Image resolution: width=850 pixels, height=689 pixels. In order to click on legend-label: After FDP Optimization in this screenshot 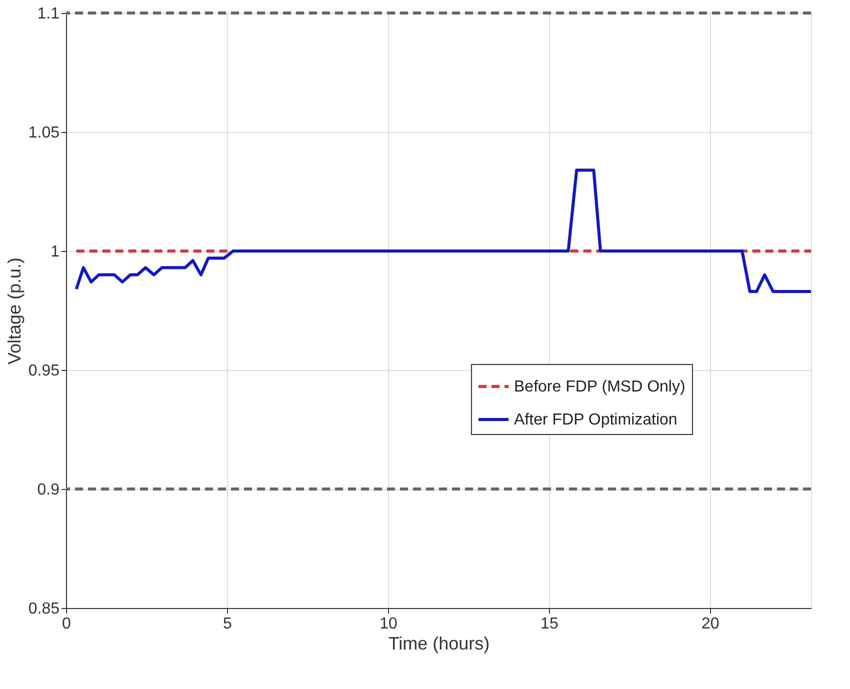, I will do `click(596, 420)`.